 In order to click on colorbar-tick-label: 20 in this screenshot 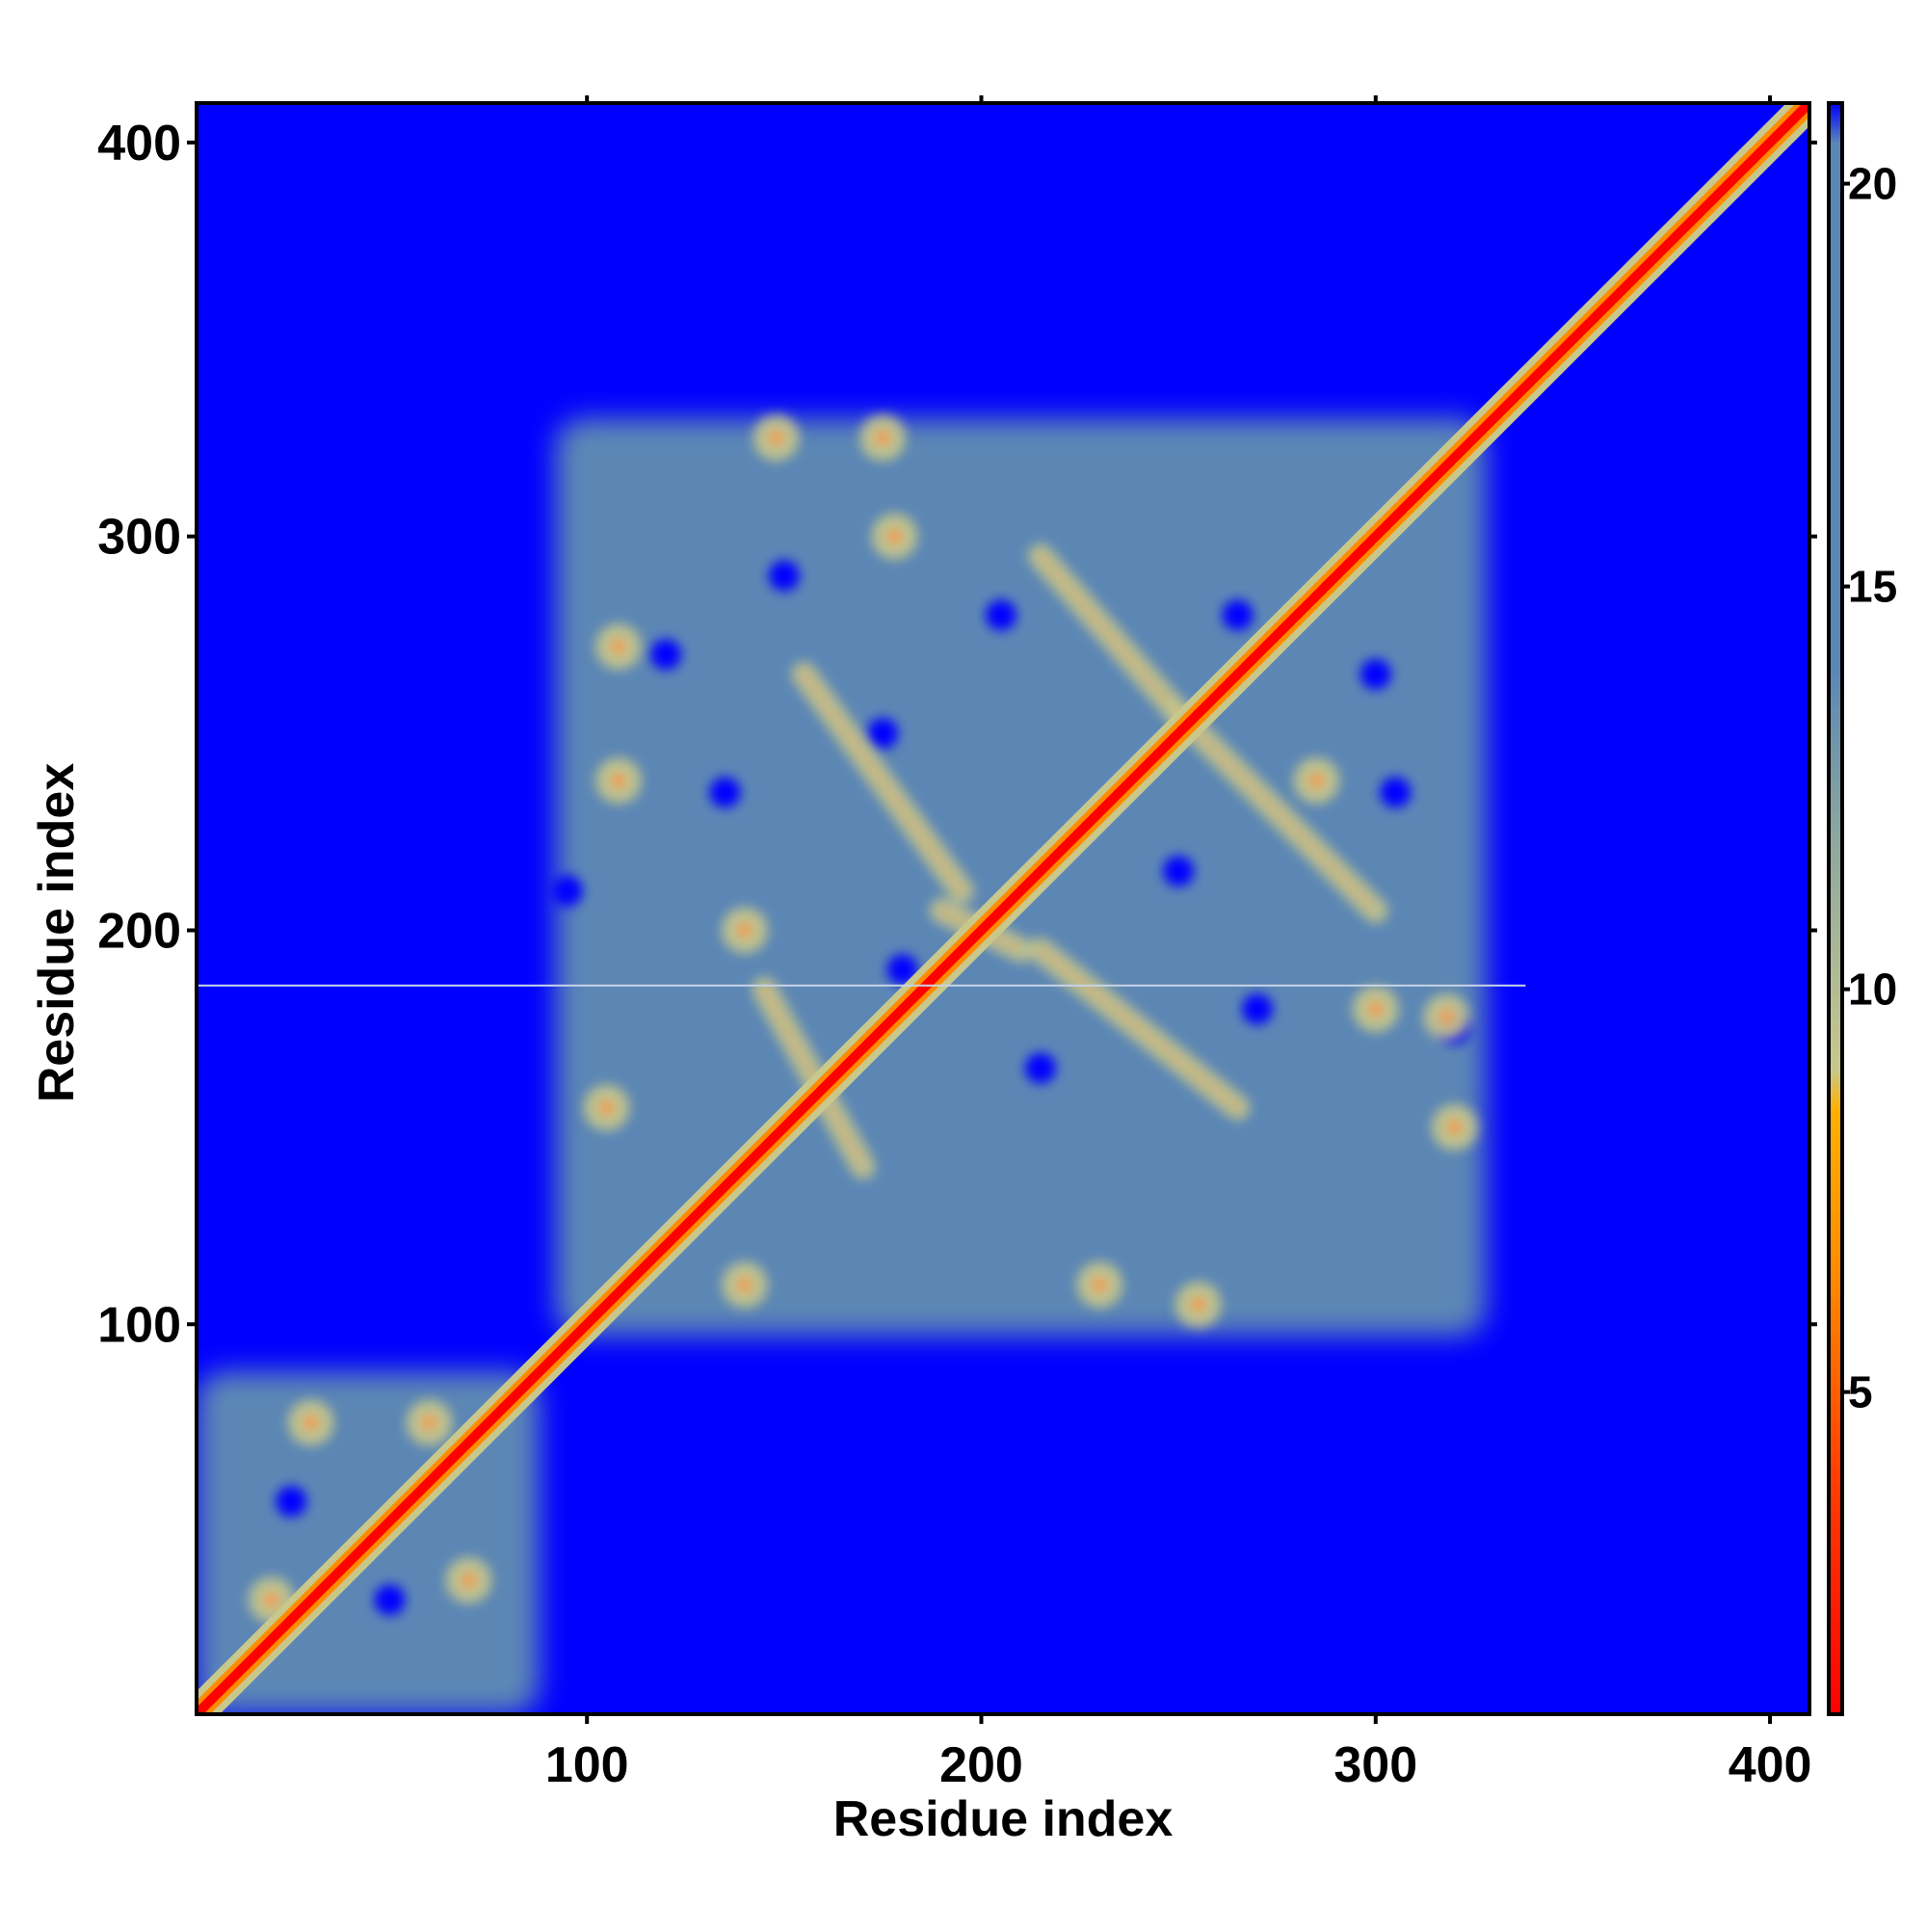, I will do `click(1873, 184)`.